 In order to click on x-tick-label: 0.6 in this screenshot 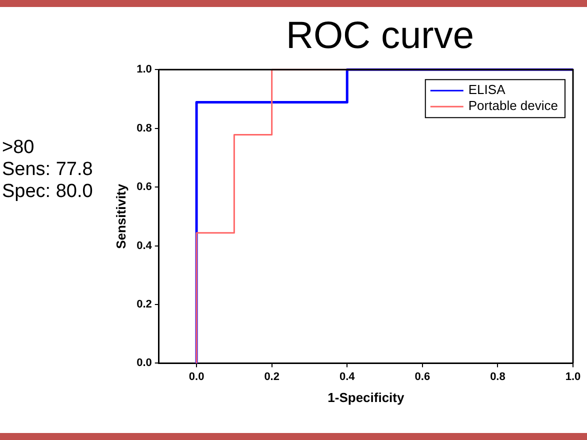, I will do `click(422, 376)`.